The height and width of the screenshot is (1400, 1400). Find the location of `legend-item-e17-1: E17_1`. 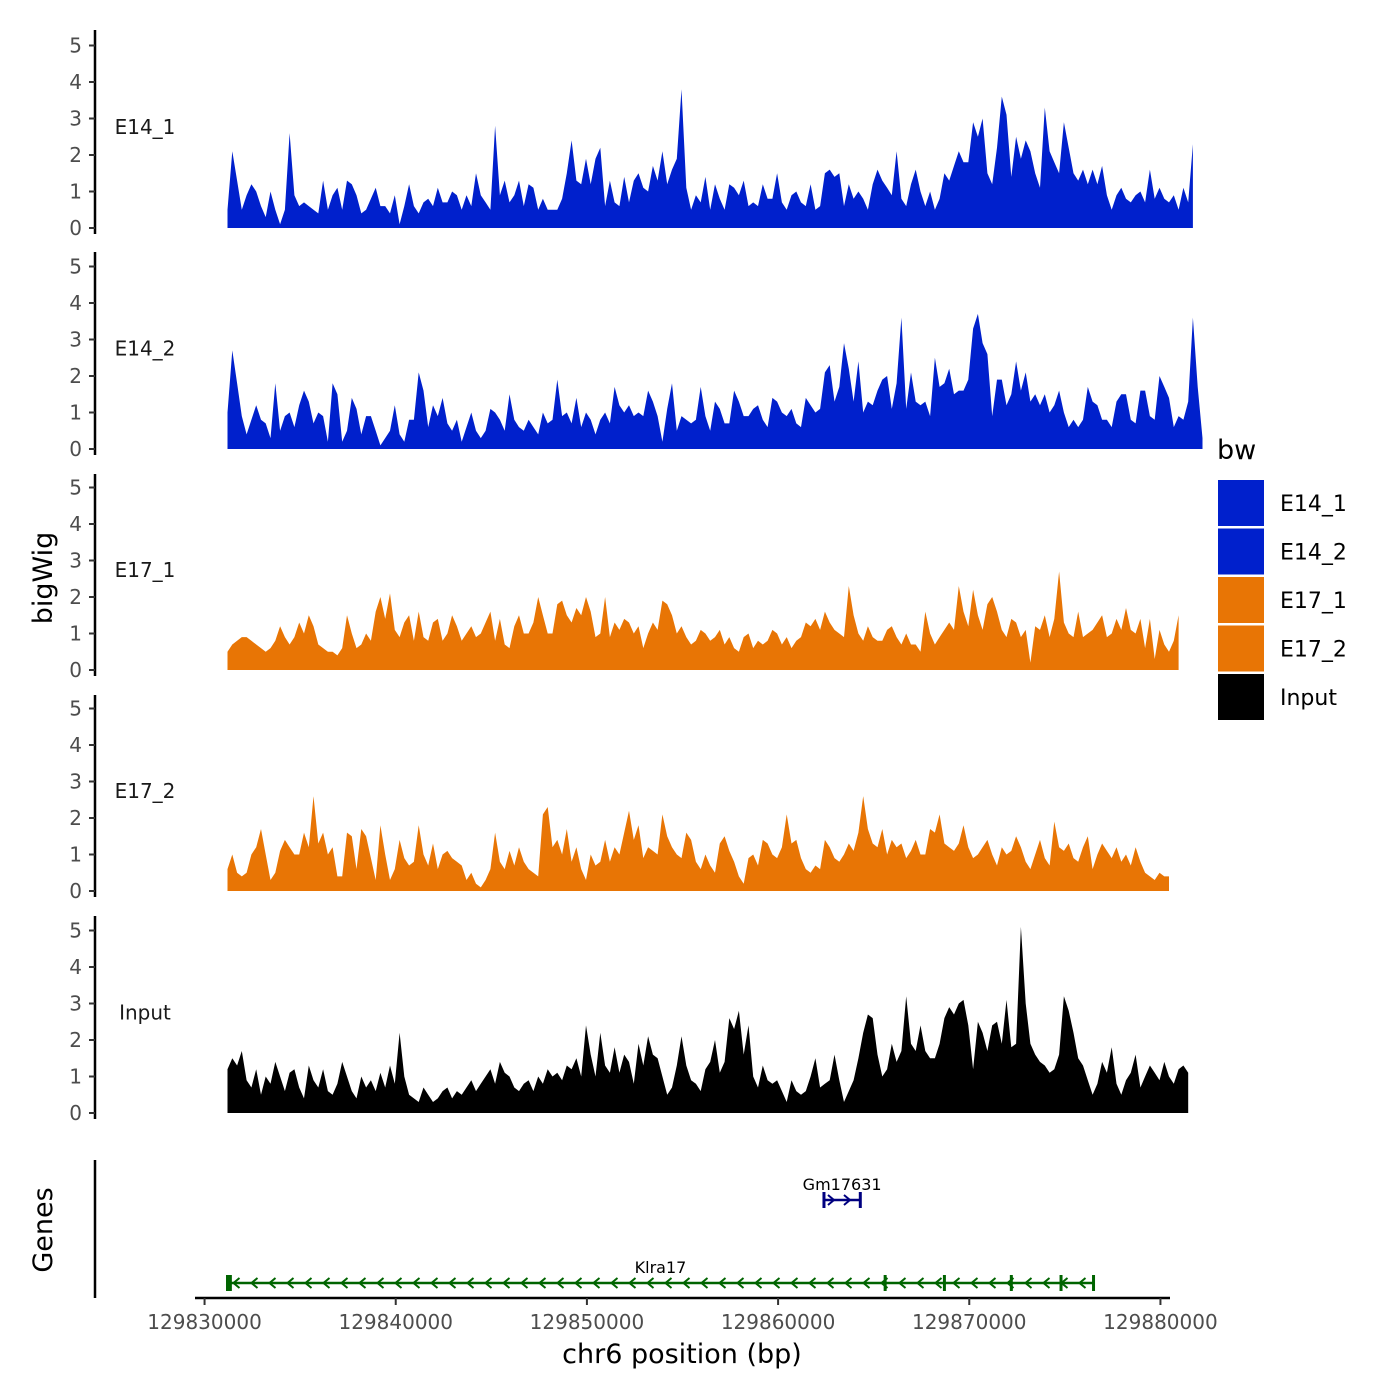

legend-item-e17-1: E17_1 is located at coordinates (1282, 600).